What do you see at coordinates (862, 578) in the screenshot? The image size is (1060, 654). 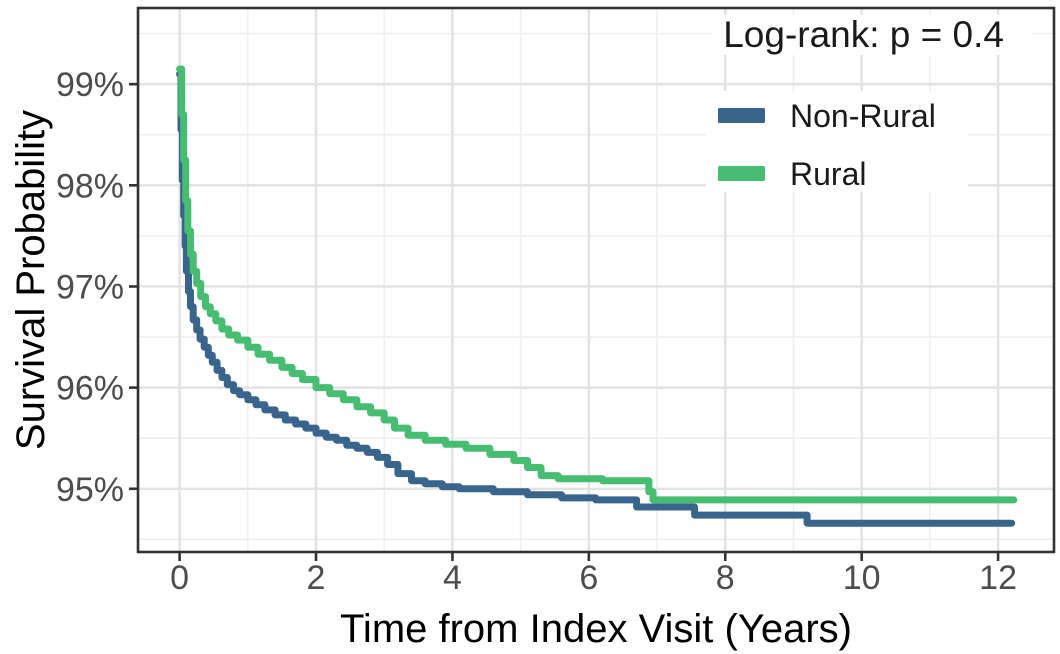 I see `x-tick-label: 10` at bounding box center [862, 578].